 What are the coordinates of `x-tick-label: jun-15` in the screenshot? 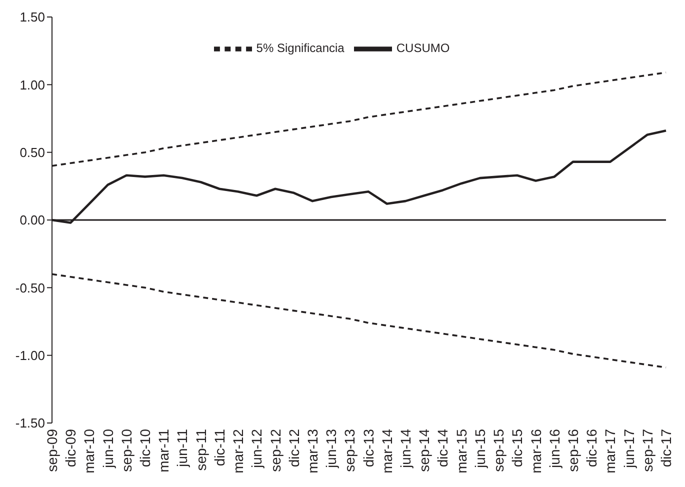 It's located at (480, 448).